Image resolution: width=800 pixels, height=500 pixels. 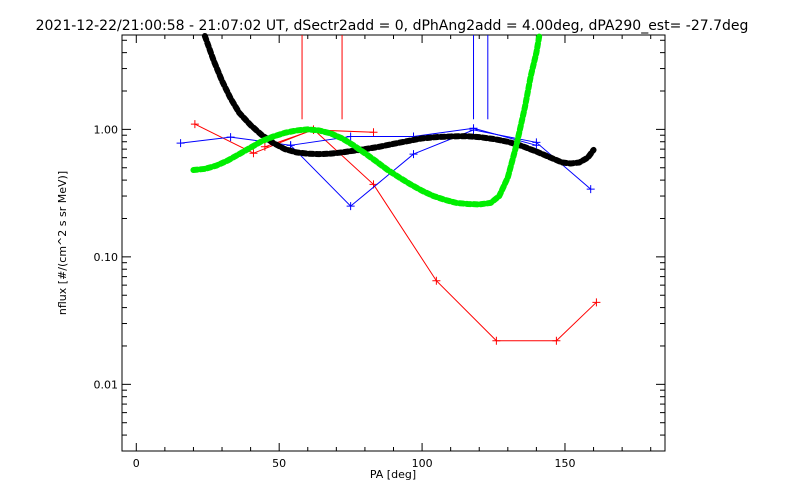 I want to click on y-tick-label: 0.10, so click(x=106, y=257).